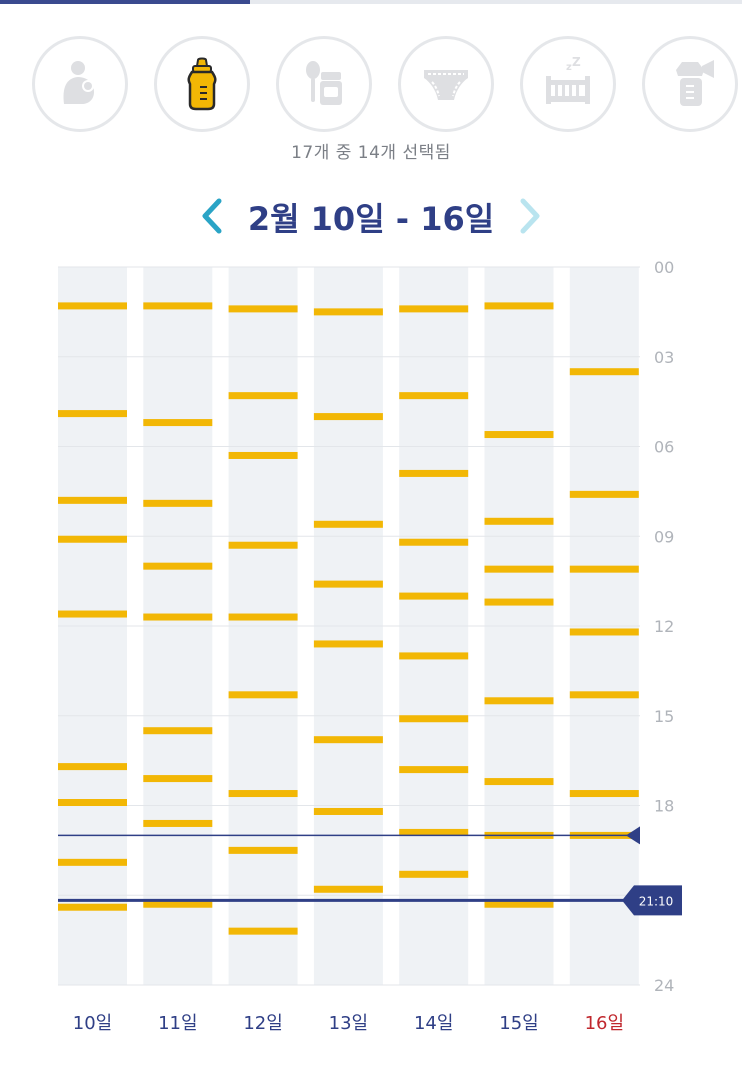  Describe the element at coordinates (92, 1023) in the screenshot. I see `day-label: 10일` at that location.